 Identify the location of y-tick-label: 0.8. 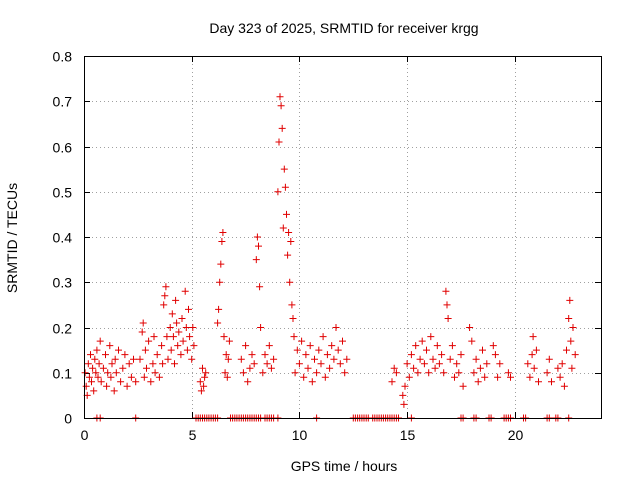
(63, 57).